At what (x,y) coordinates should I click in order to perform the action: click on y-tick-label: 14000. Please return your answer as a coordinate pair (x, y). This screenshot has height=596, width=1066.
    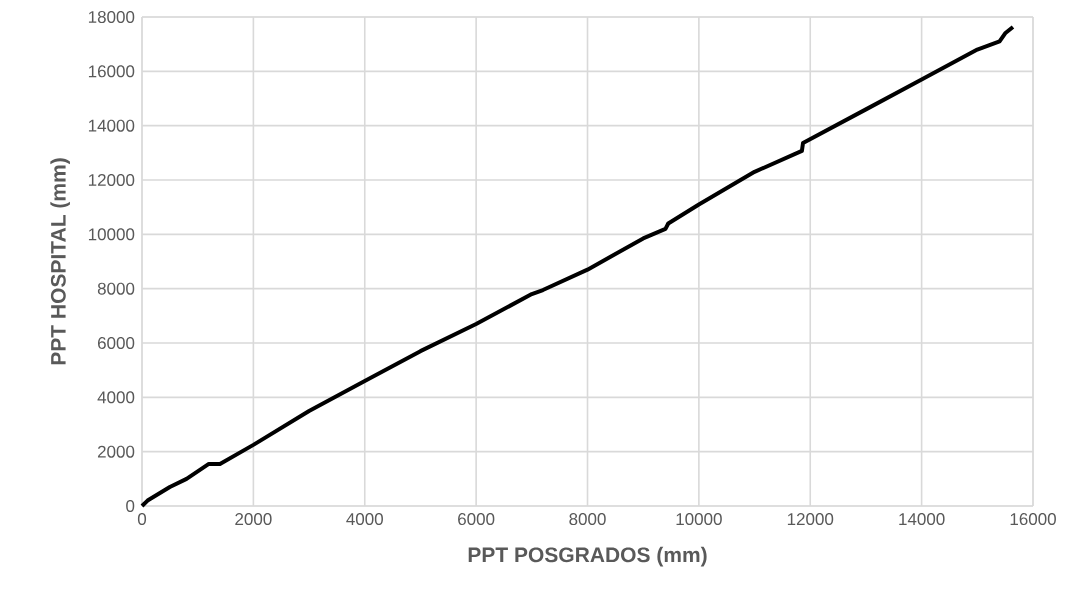
    Looking at the image, I should click on (111, 125).